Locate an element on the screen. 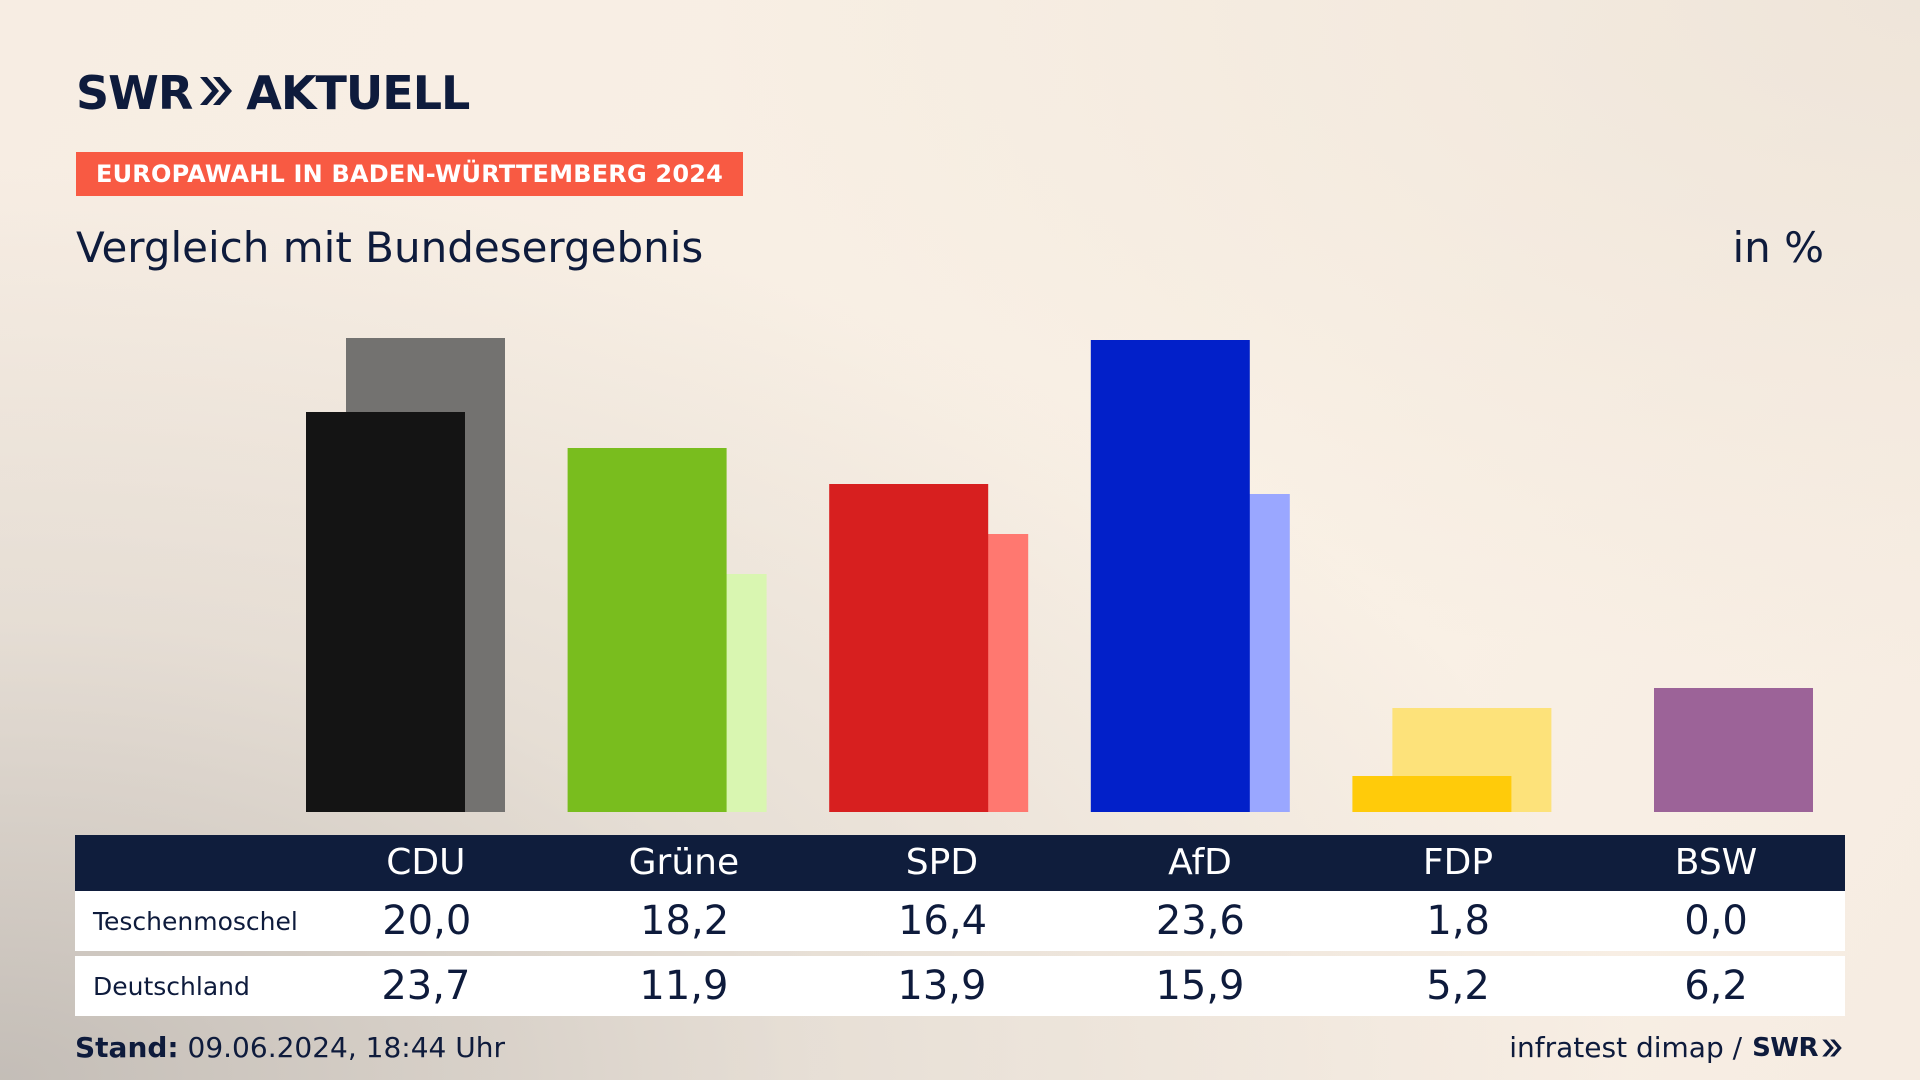 The width and height of the screenshot is (1920, 1080). swr-aktuell-logo: SWR AKTUELL is located at coordinates (273, 93).